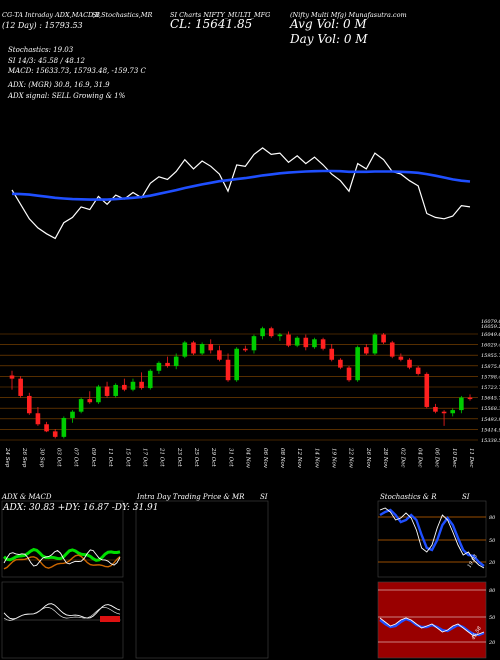 This screenshot has height=660, width=500. I want to click on day-volume: Day Vol: 0 M, so click(329, 39).